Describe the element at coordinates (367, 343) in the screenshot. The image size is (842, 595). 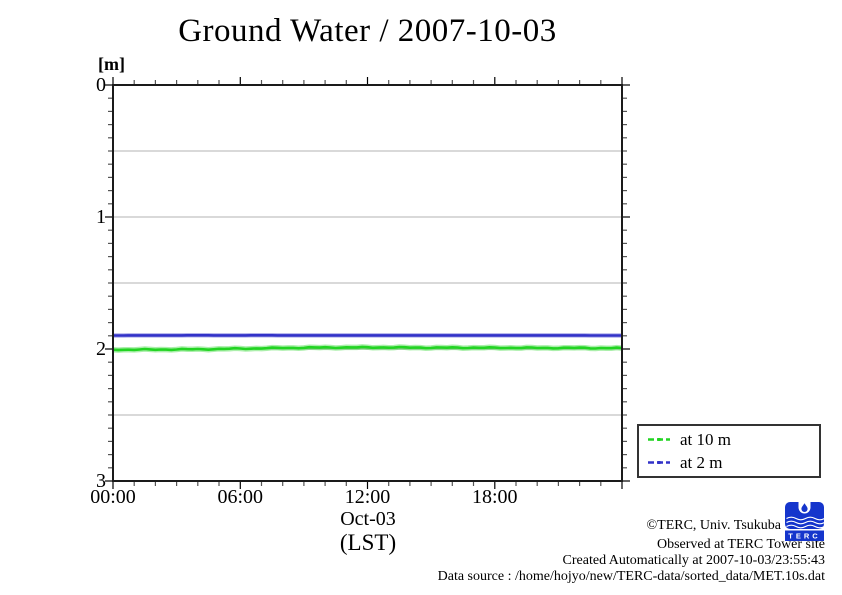
I see `series-lines` at that location.